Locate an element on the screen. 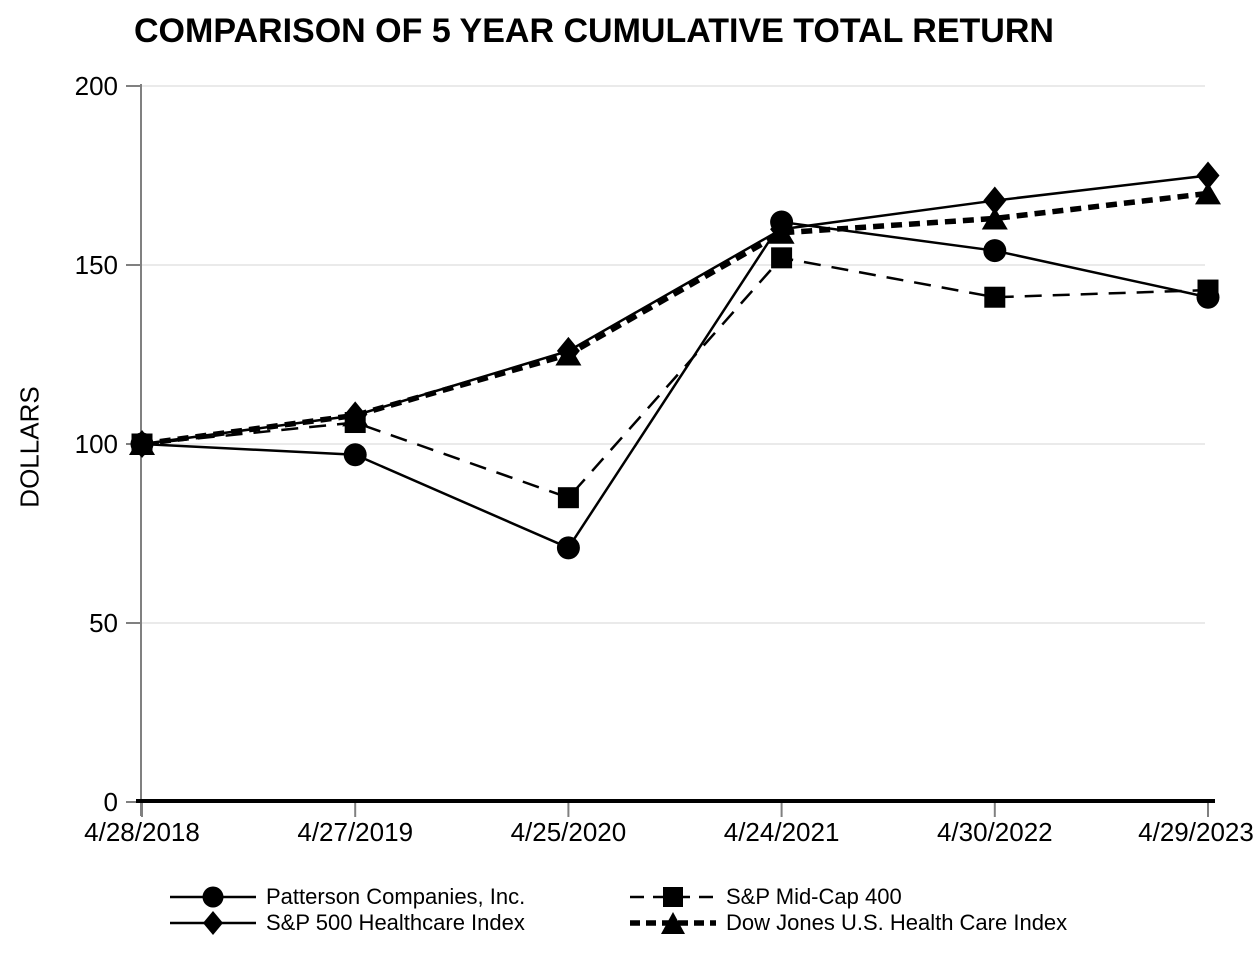  legend-item: S&P 500 Healthcare Index is located at coordinates (347, 923).